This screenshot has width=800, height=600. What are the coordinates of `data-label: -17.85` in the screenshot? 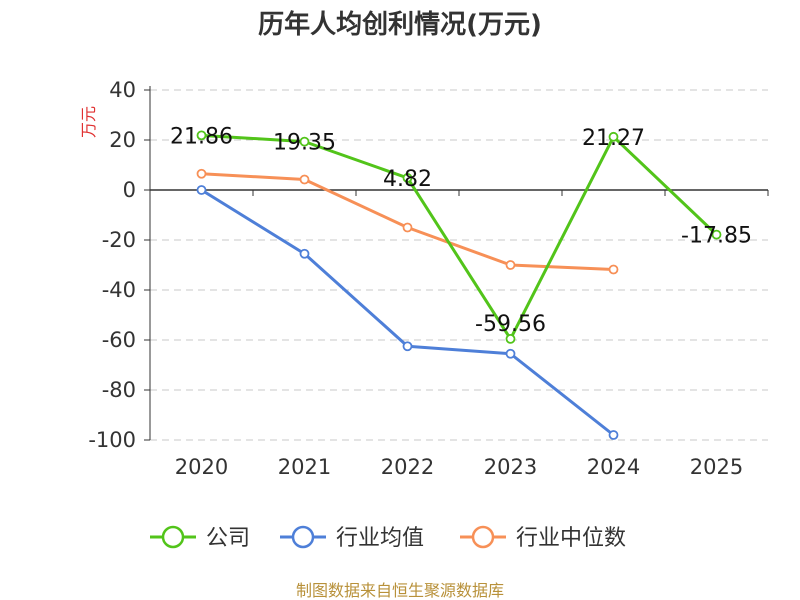 It's located at (716, 236).